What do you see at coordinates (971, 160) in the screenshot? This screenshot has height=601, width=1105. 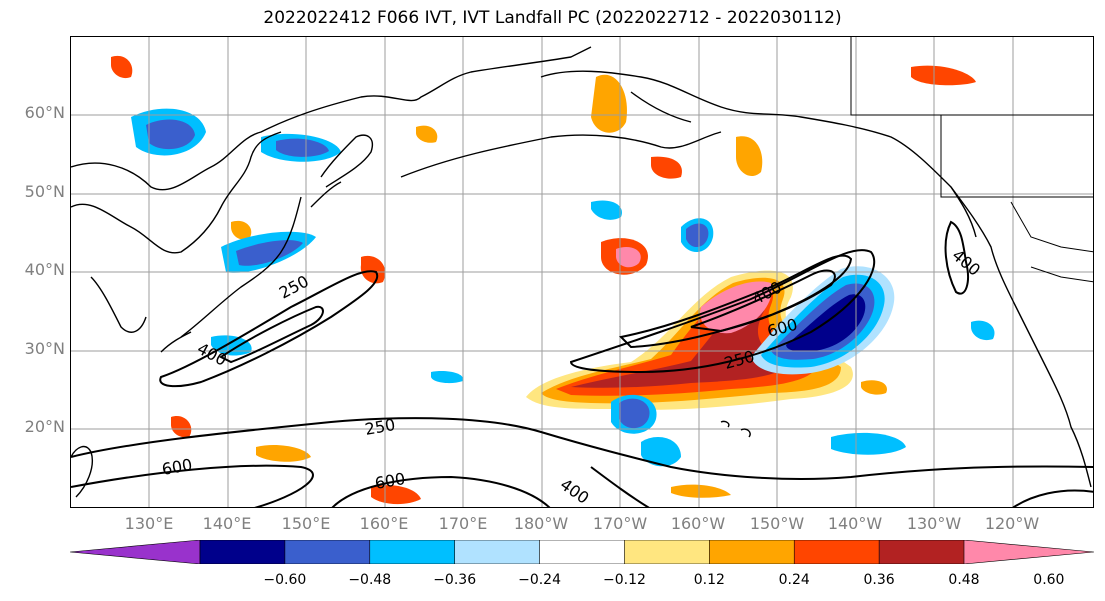 I see `borders` at bounding box center [971, 160].